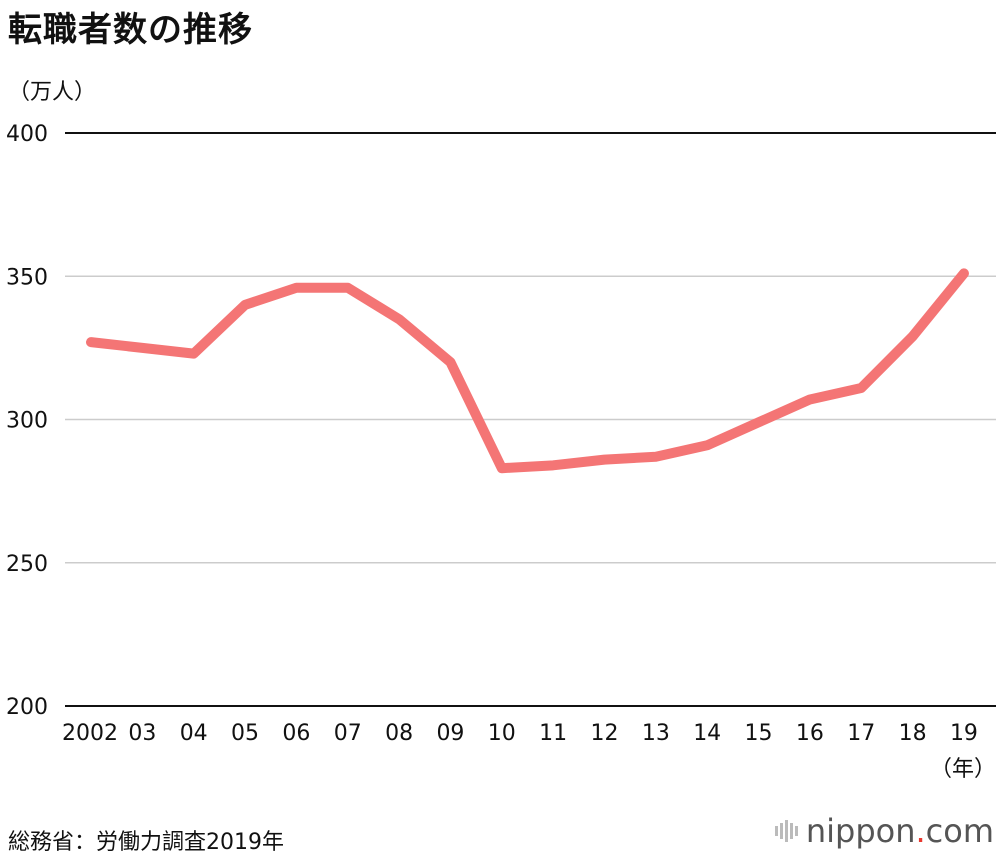  What do you see at coordinates (553, 733) in the screenshot?
I see `x-tick-label: 11` at bounding box center [553, 733].